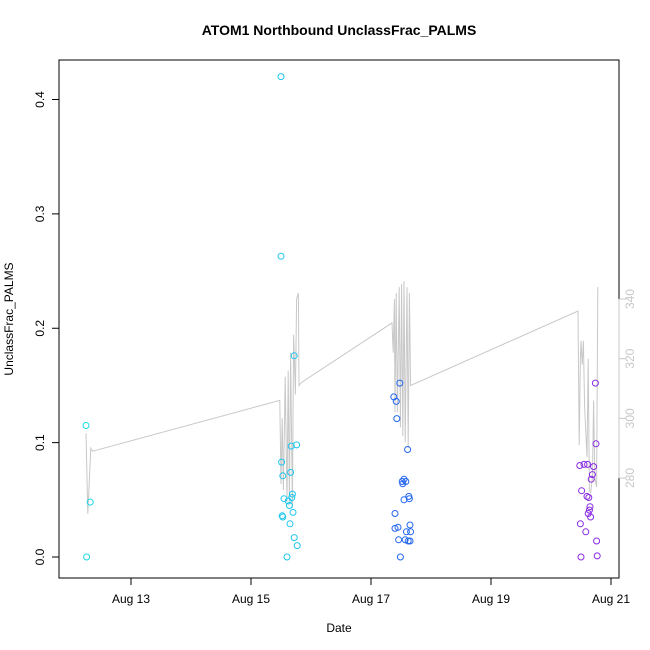 The image size is (650, 650). I want to click on x-tick-label: Aug 19, so click(491, 599).